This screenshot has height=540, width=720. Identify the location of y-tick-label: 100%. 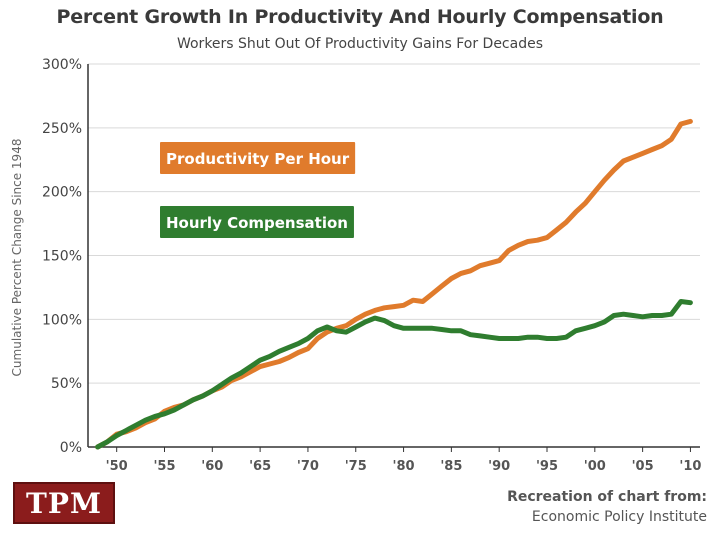
(62, 320).